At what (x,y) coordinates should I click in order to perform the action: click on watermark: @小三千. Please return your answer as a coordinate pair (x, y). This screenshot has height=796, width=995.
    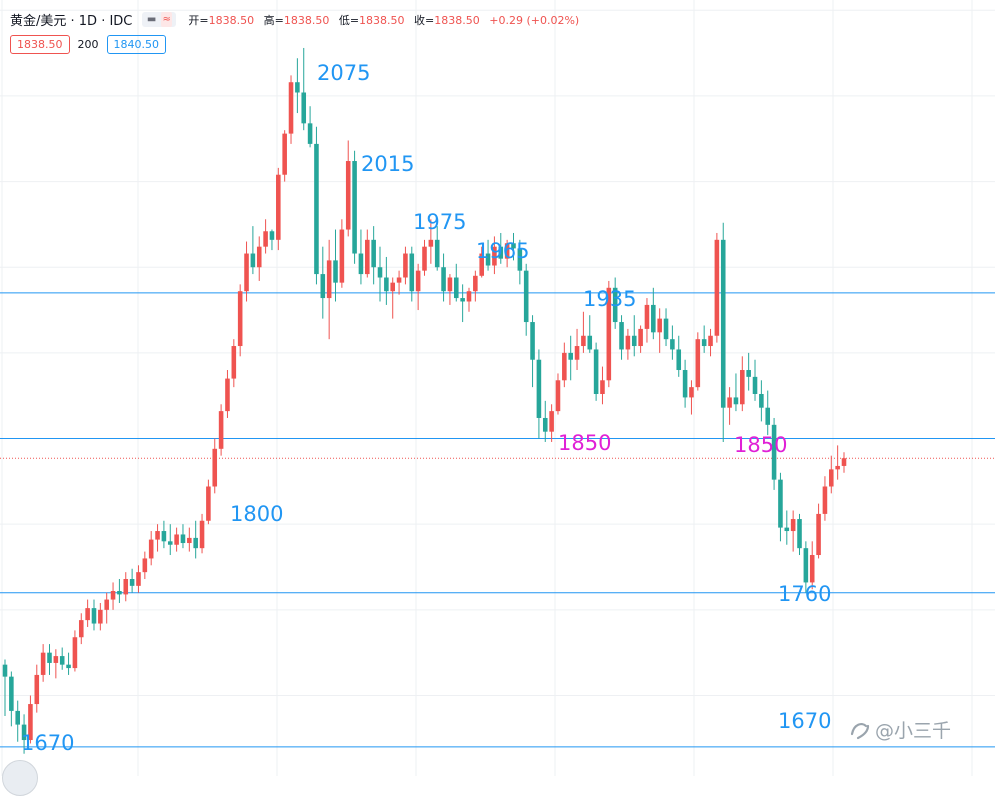
    Looking at the image, I should click on (899, 729).